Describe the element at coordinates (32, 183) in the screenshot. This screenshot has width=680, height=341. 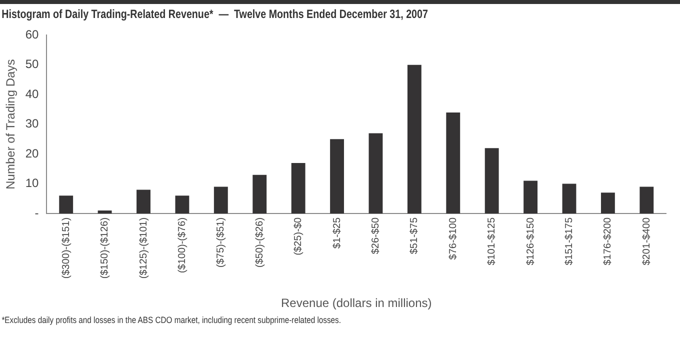
I see `y-tick-label: 10` at that location.